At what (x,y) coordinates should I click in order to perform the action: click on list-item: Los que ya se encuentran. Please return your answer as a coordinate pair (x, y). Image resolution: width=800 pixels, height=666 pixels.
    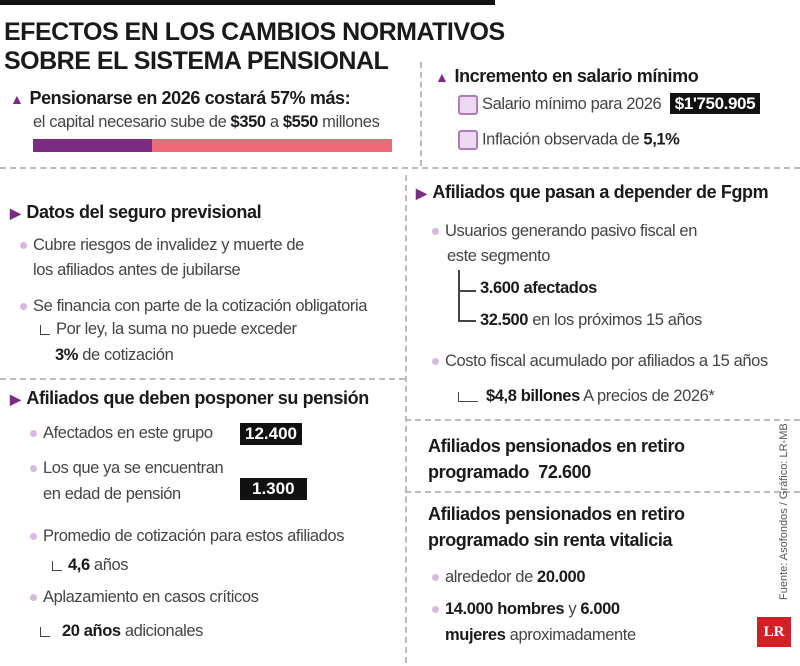
    Looking at the image, I should click on (127, 468).